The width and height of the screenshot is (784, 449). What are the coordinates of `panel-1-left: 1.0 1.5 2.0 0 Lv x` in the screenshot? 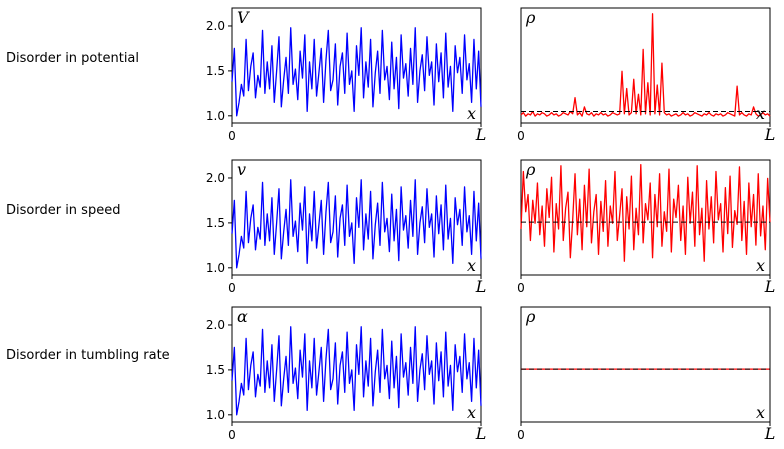 It's located at (346, 227).